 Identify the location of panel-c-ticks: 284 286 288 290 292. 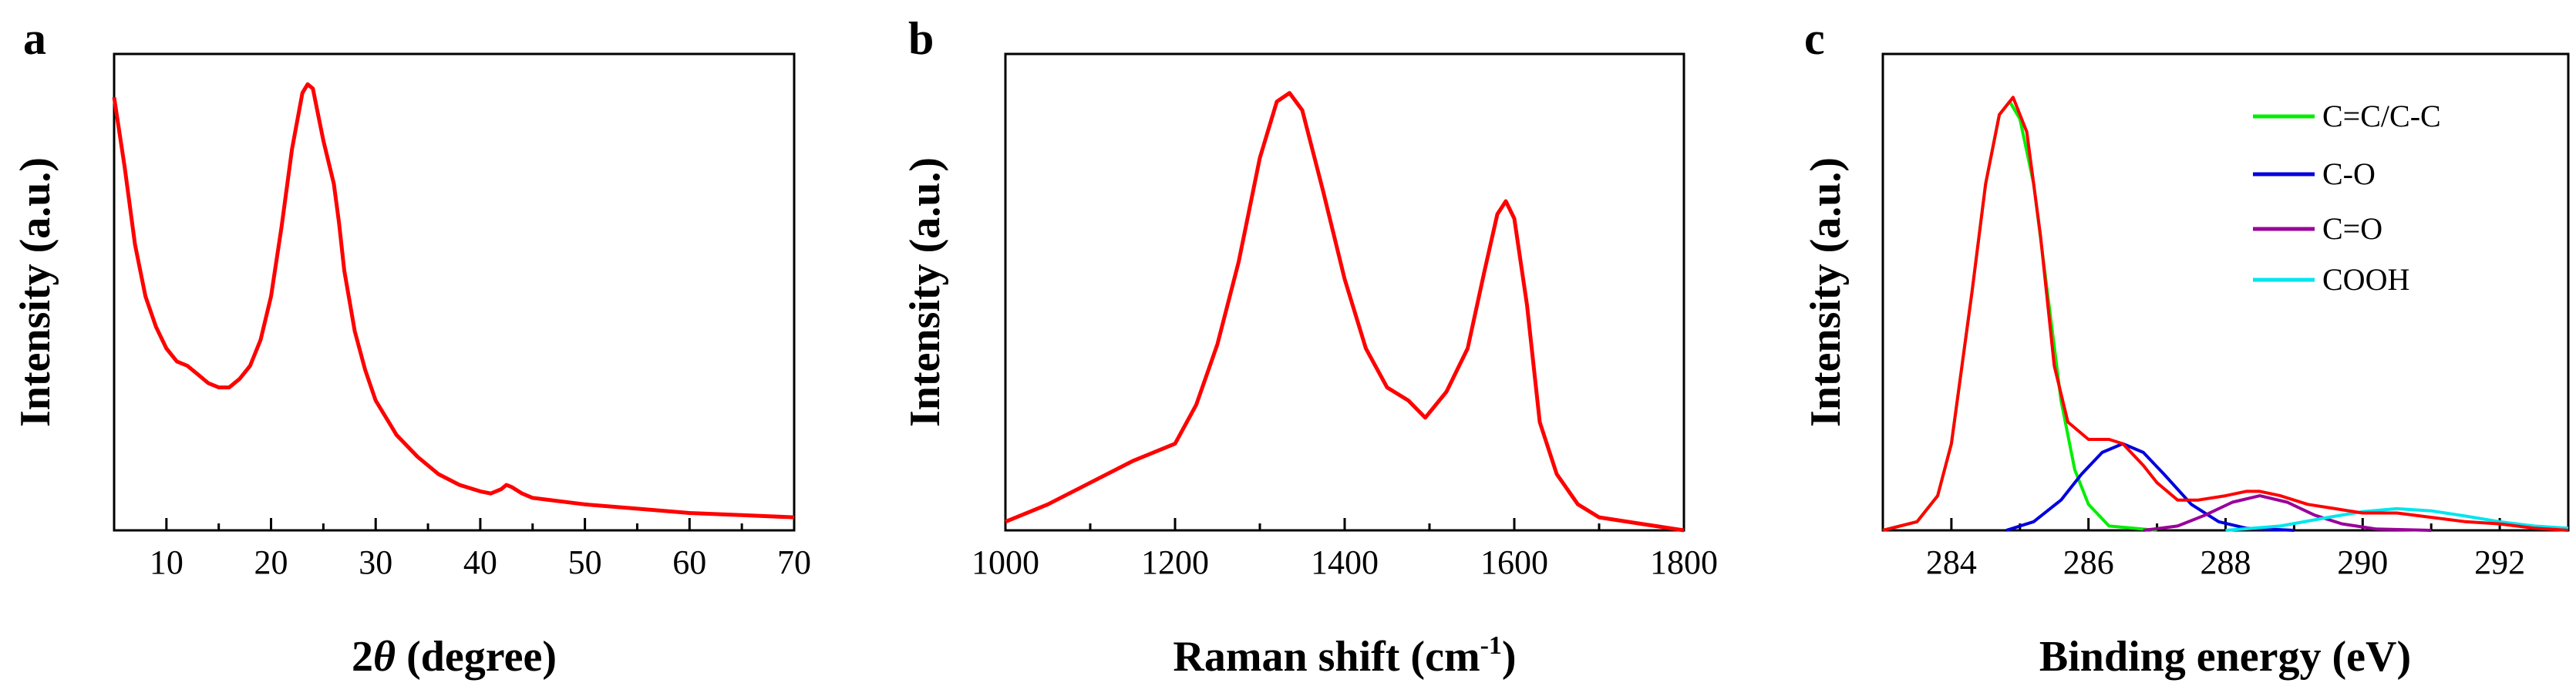
(2225, 550).